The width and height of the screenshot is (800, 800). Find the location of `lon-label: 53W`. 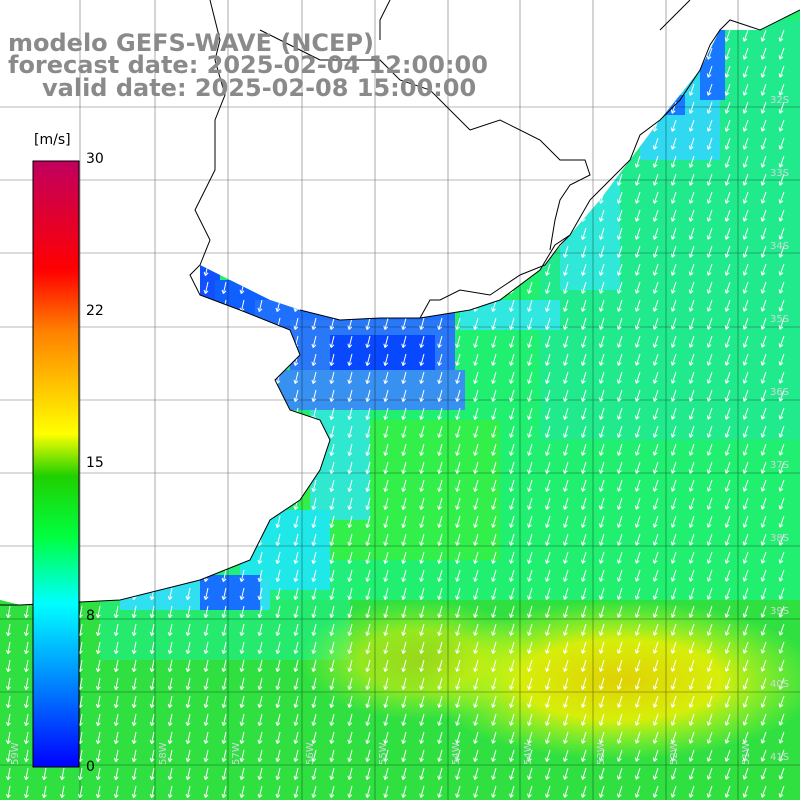

lon-label: 53W is located at coordinates (601, 753).